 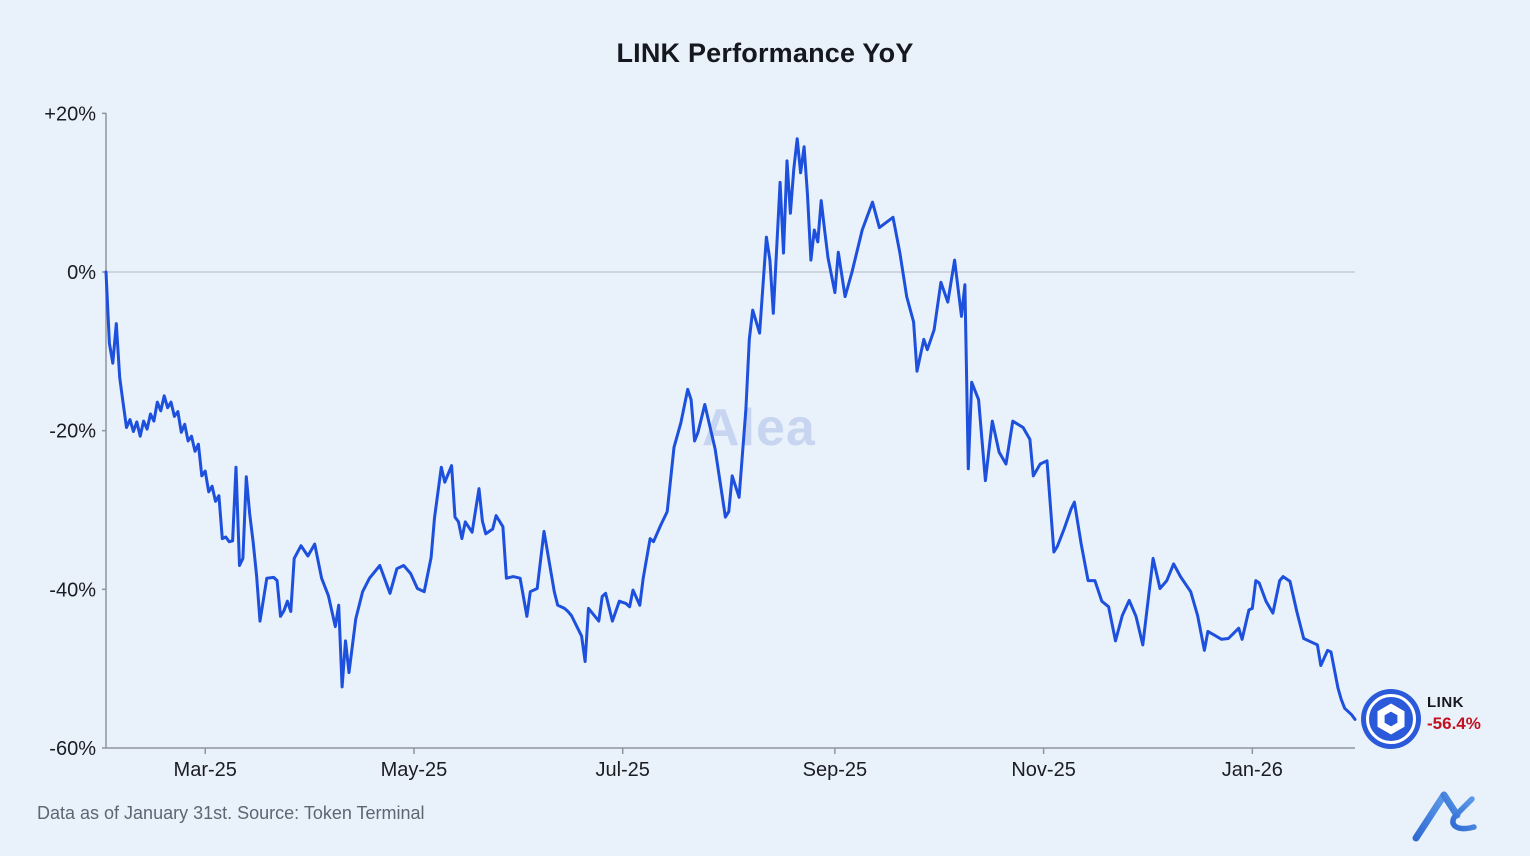 I want to click on y-axis-label: +20%, so click(x=70, y=114).